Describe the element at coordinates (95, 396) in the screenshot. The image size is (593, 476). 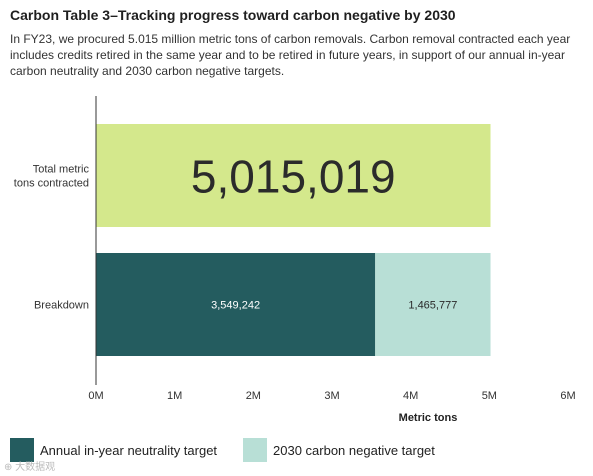
I see `x-tick-label: 0M` at that location.